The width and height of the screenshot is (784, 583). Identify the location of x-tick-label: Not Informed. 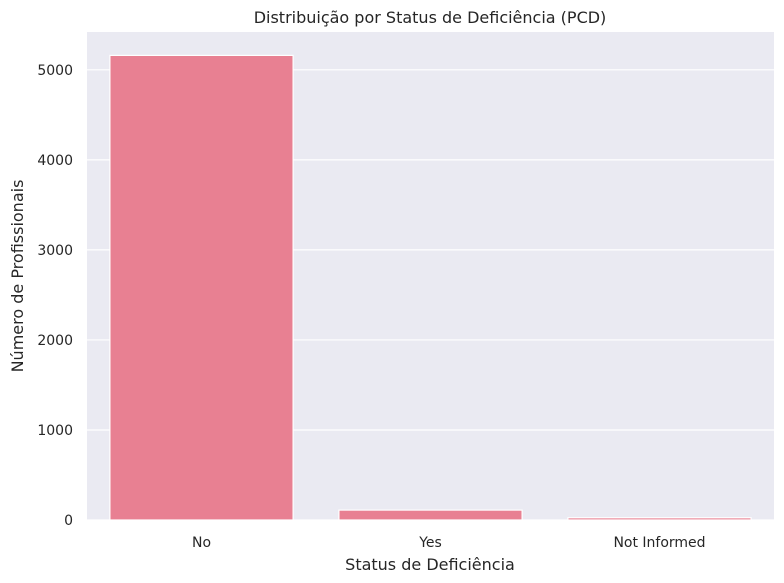
(659, 543).